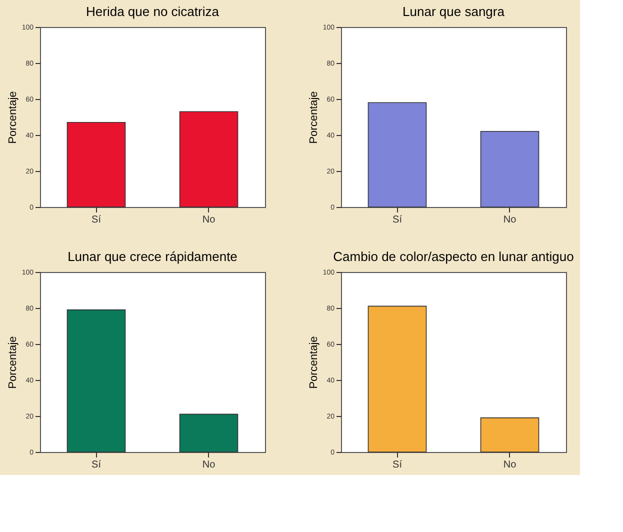 The height and width of the screenshot is (532, 623). What do you see at coordinates (153, 256) in the screenshot?
I see `chart-title: Lunar que crece rápidamente` at bounding box center [153, 256].